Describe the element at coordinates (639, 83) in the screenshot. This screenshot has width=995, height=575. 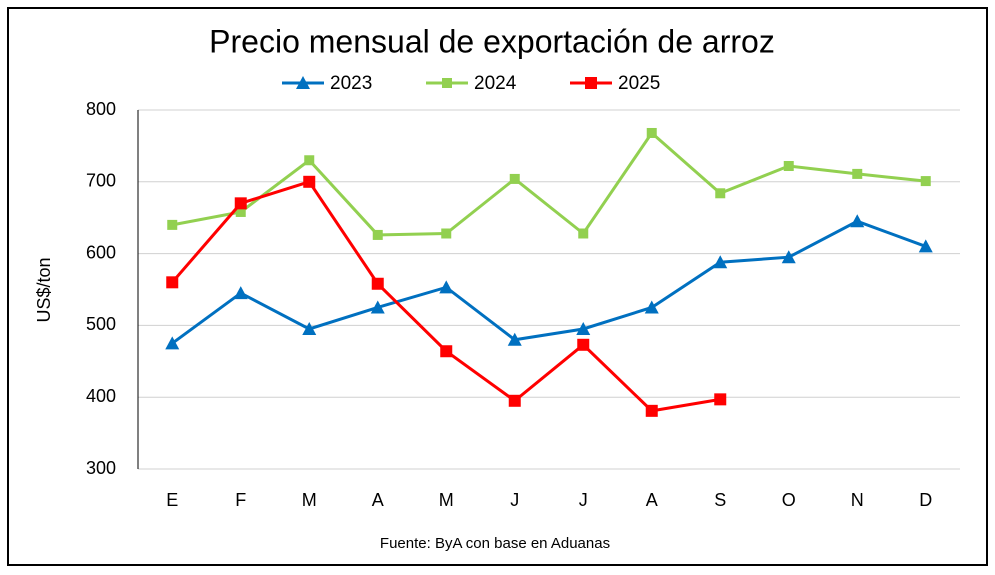
I see `legend-label: 2025` at that location.